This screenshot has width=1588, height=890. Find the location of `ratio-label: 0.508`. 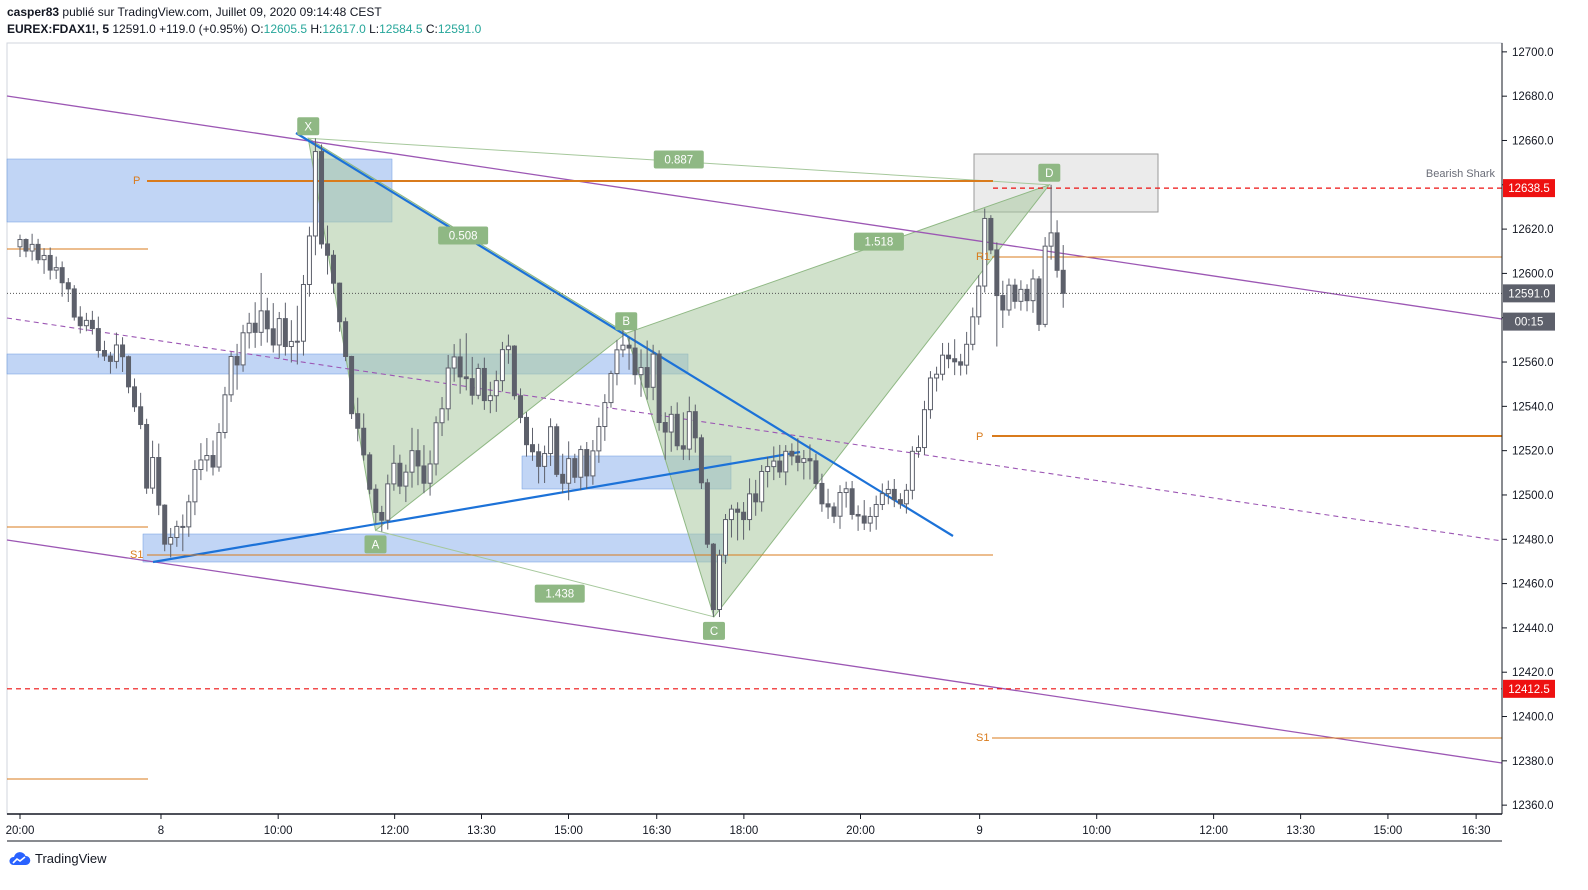

ratio-label: 0.508 is located at coordinates (463, 236).